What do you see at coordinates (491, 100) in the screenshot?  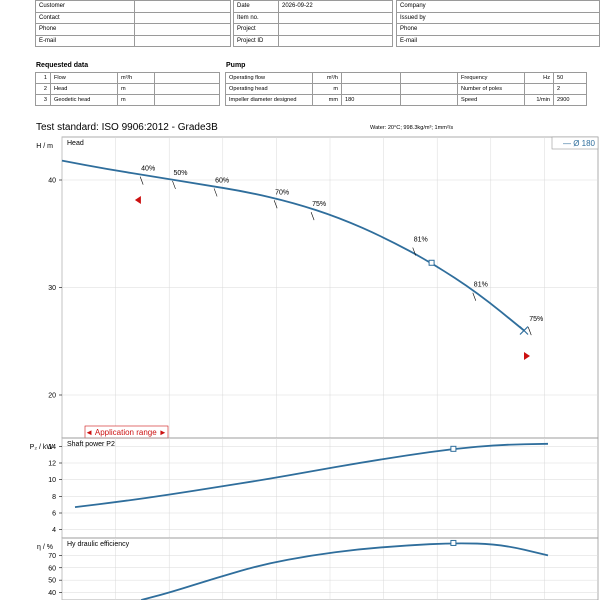 I see `param-label: Speed` at bounding box center [491, 100].